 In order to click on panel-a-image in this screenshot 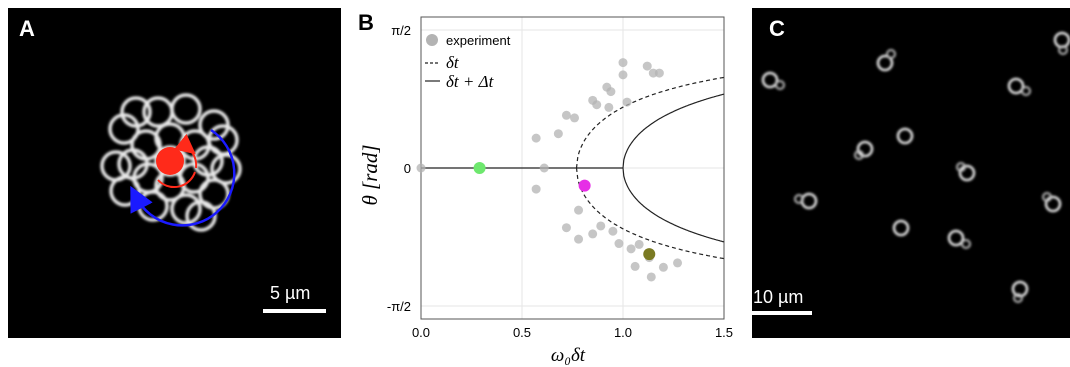, I will do `click(171, 162)`.